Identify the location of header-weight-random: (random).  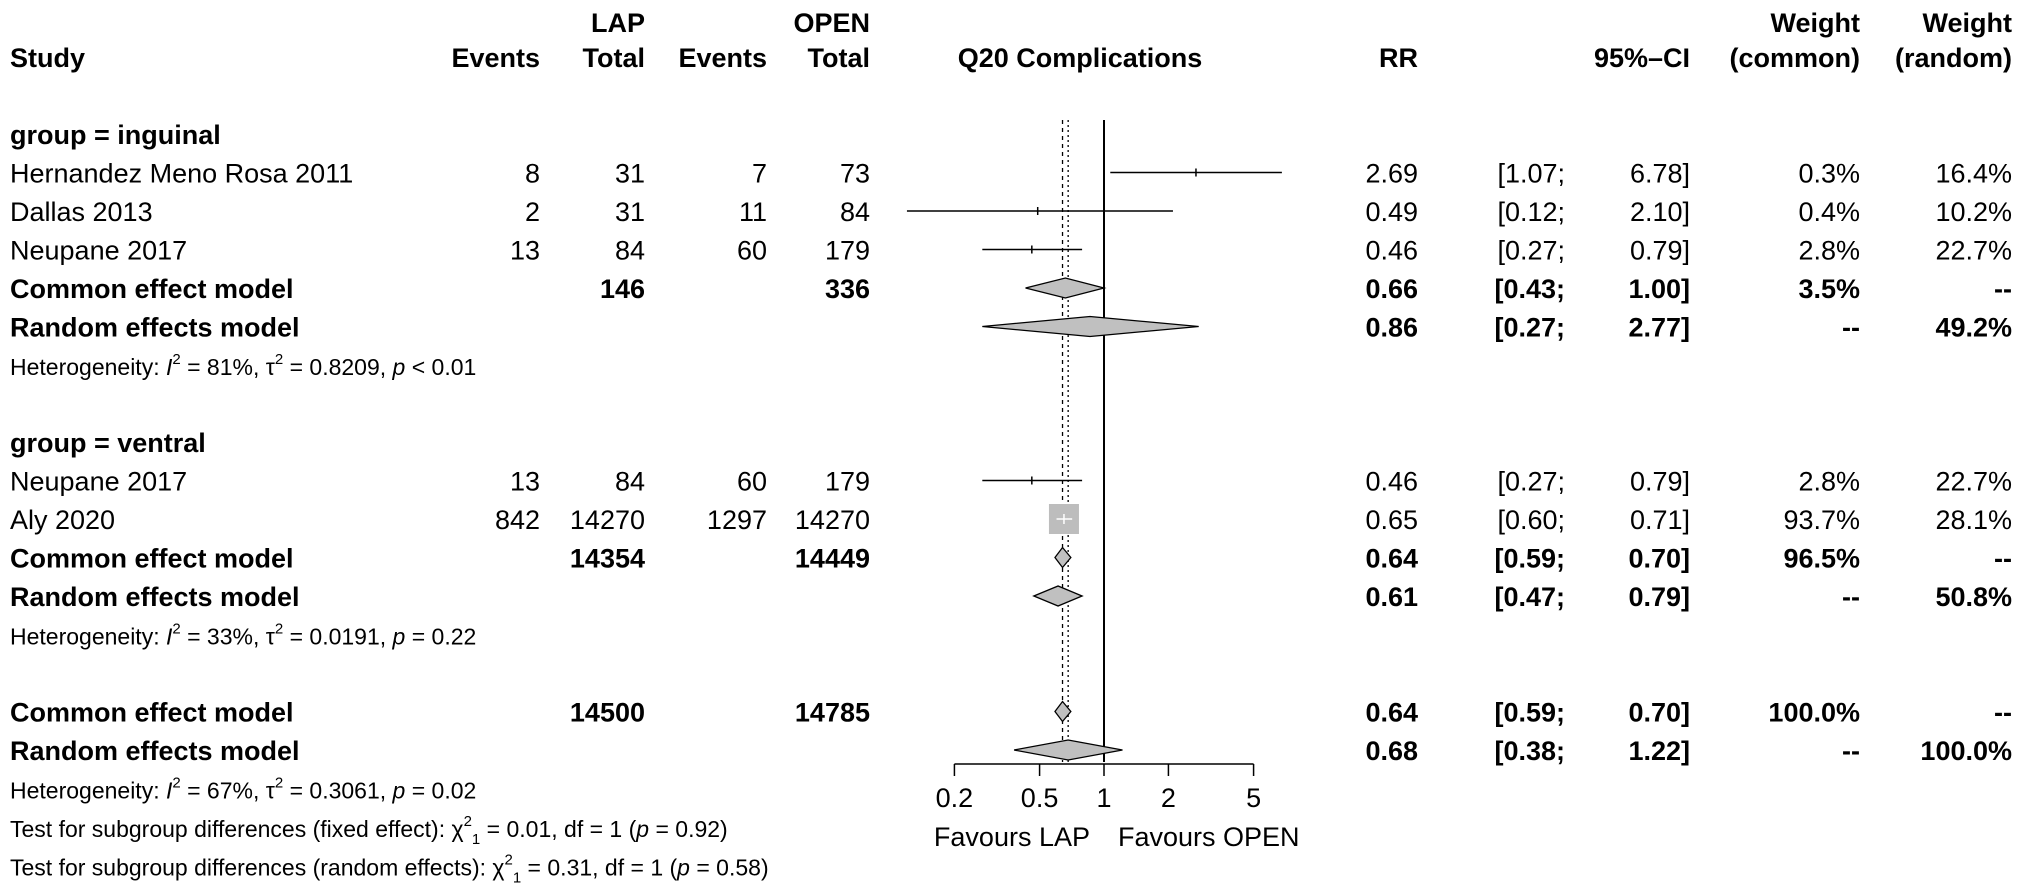
(1953, 58).